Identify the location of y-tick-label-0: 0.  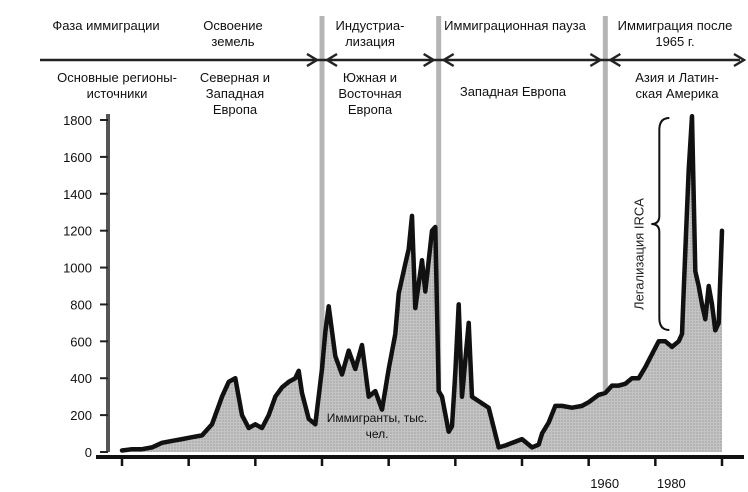
(88, 452).